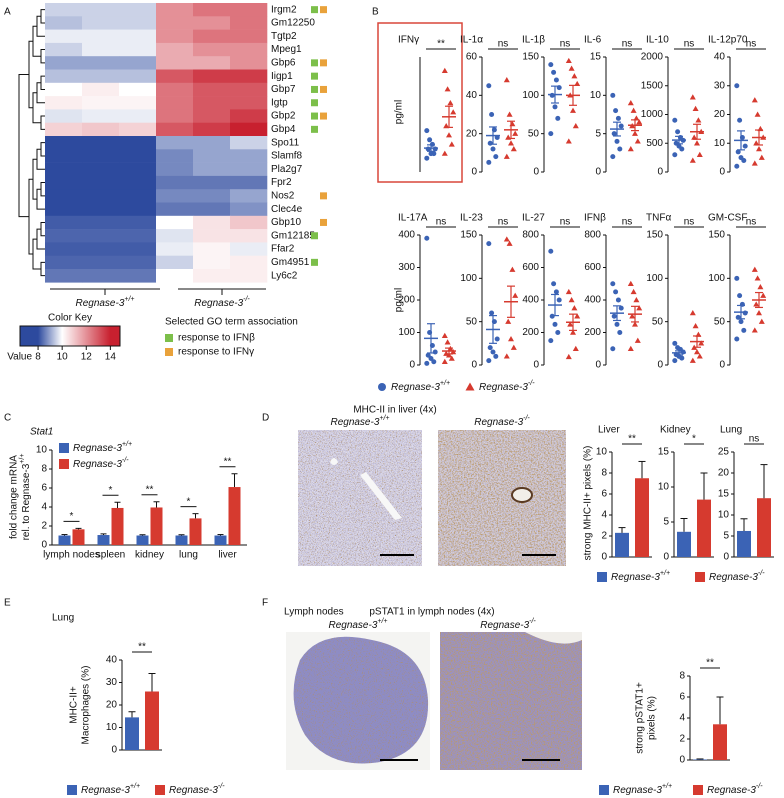 The height and width of the screenshot is (798, 784). Describe the element at coordinates (503, 44) in the screenshot. I see `significance-label: ns` at that location.